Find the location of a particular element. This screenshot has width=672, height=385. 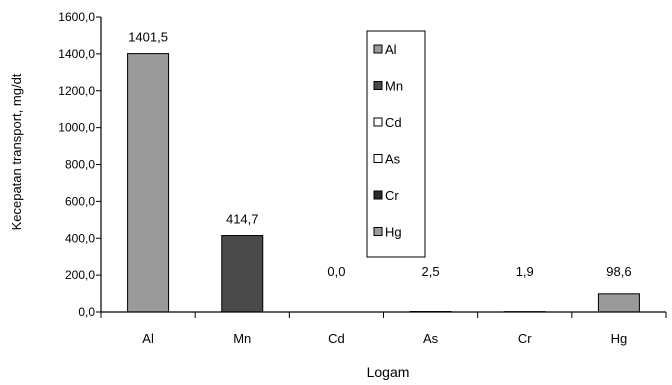

legend-label: Hg is located at coordinates (393, 232).